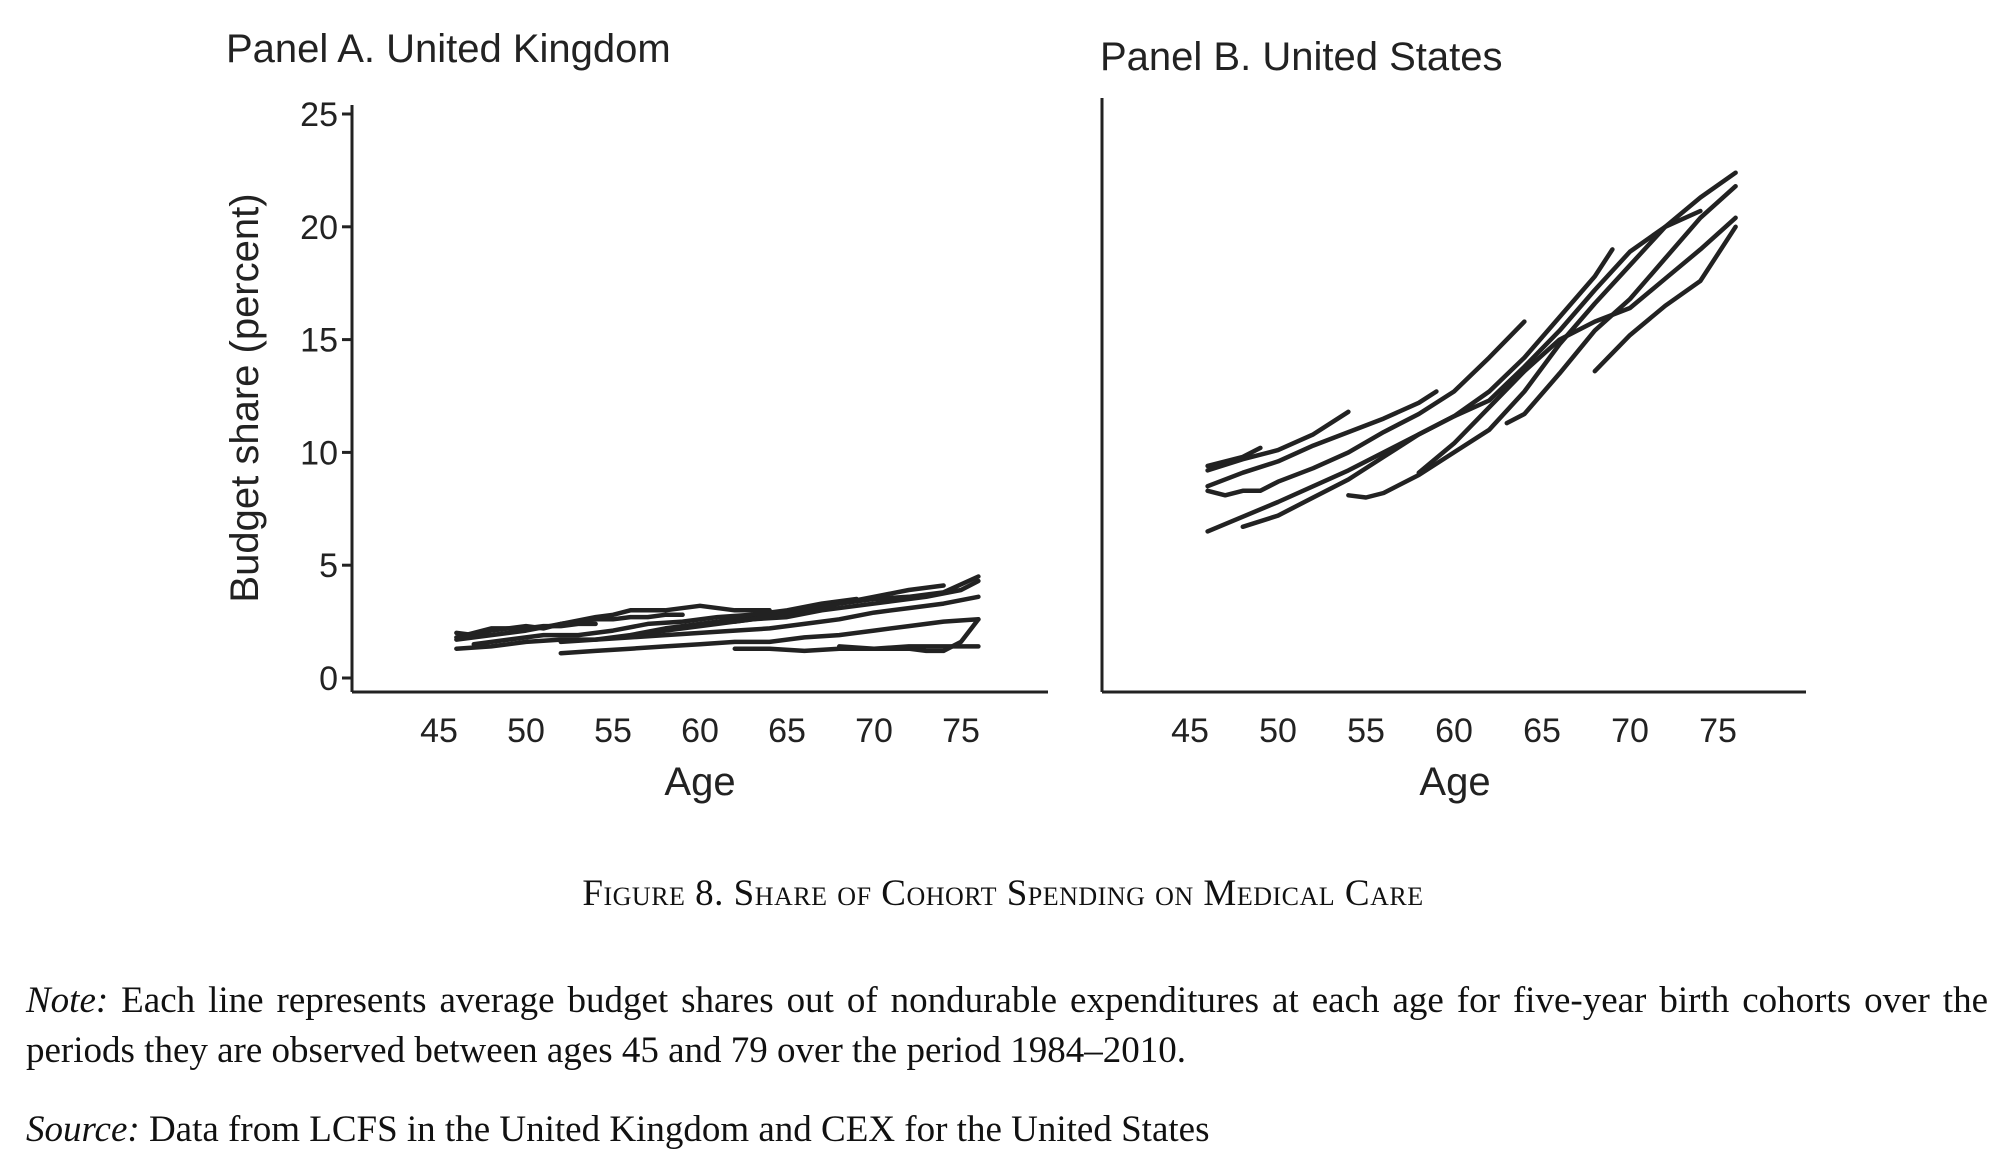 Image resolution: width=2006 pixels, height=1158 pixels. Describe the element at coordinates (961, 731) in the screenshot. I see `panel-a-x-tick-label: 75` at that location.